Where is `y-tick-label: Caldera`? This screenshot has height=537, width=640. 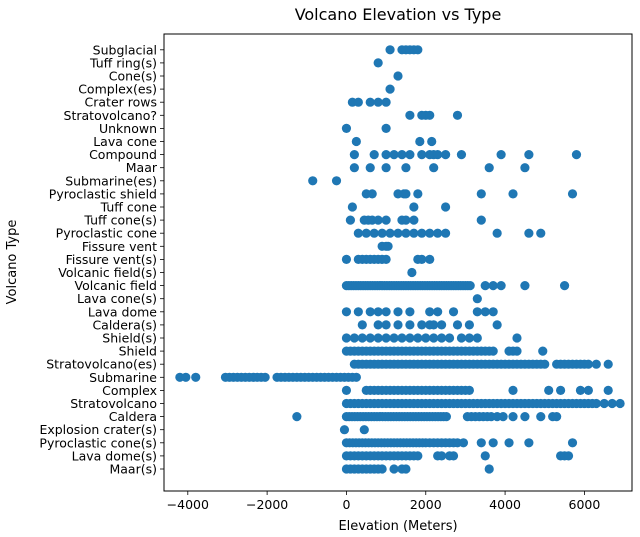
y-tick-label: Caldera is located at coordinates (133, 416).